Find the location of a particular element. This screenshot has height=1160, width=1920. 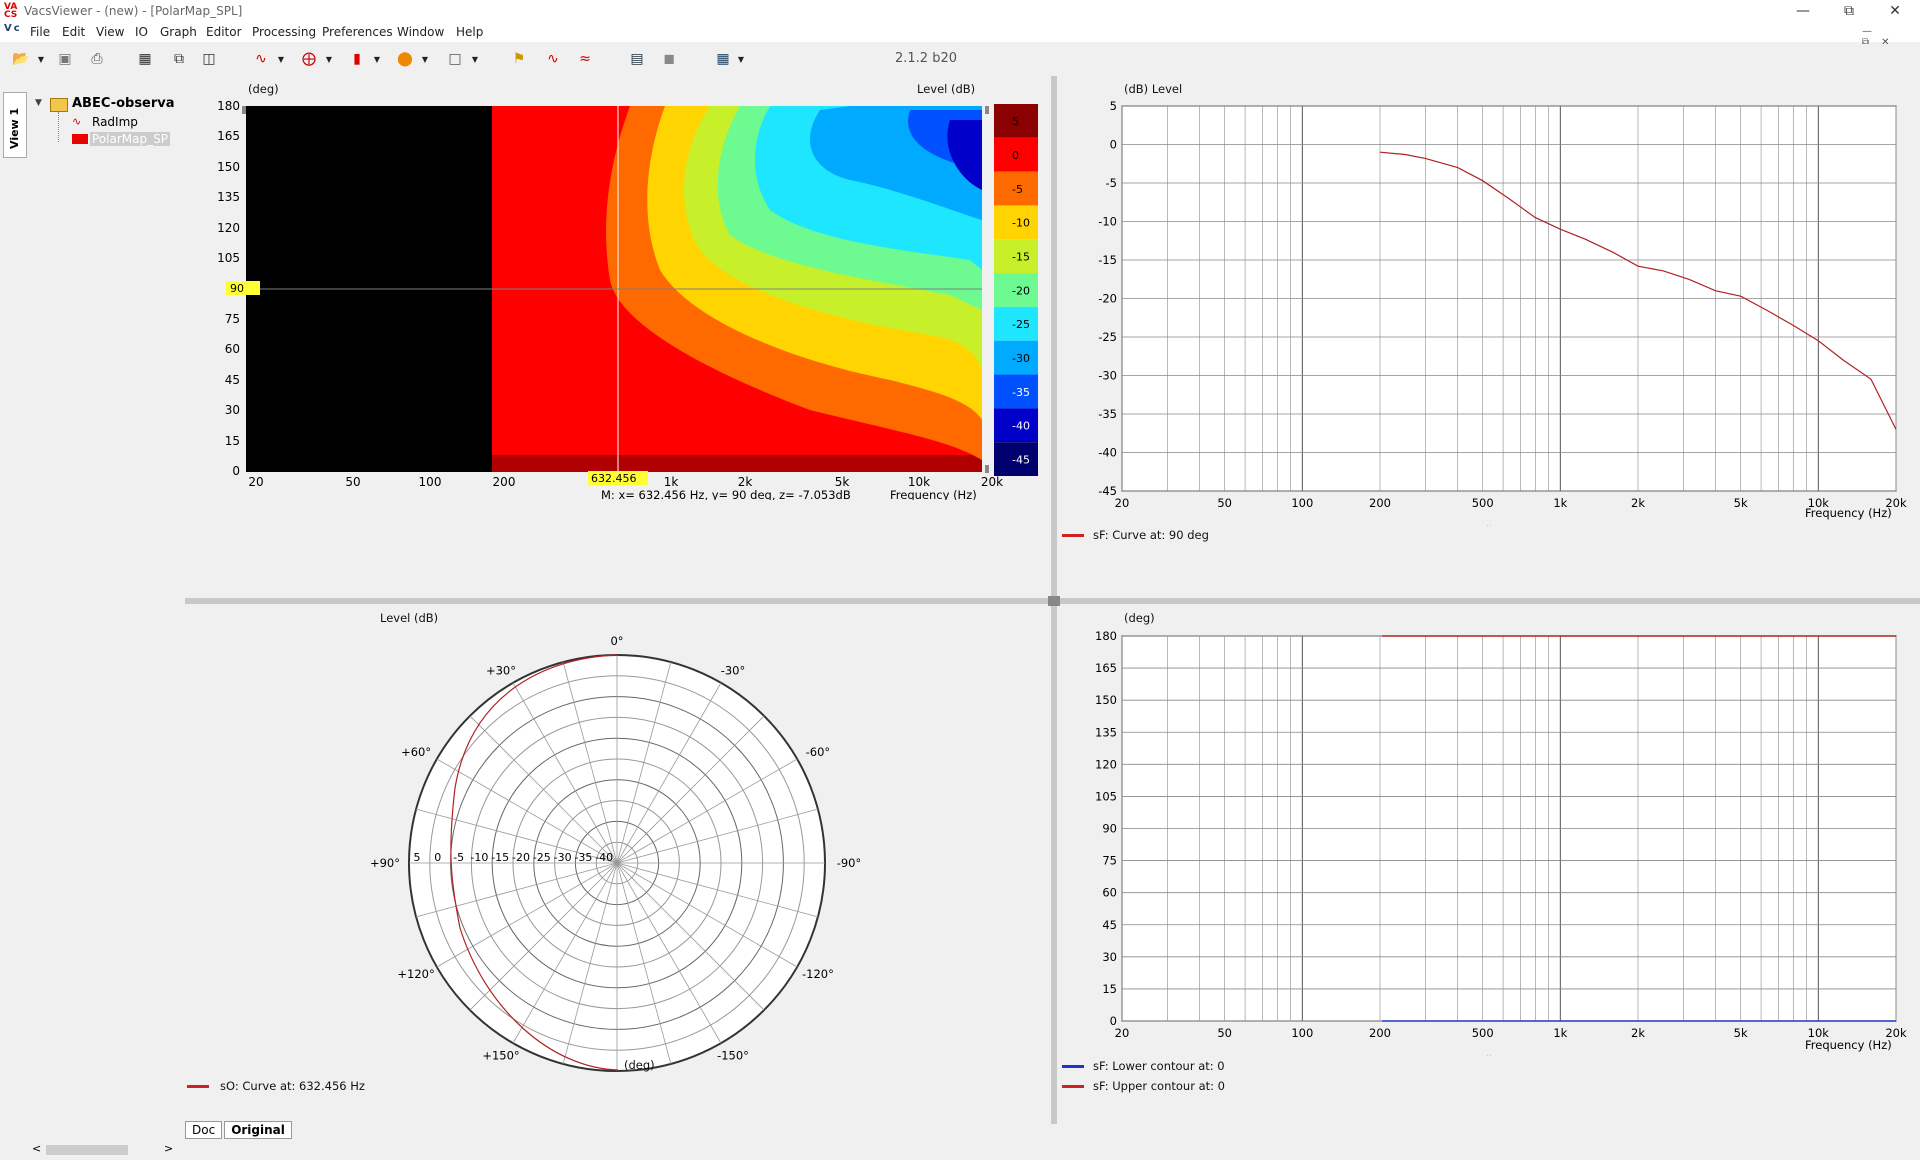

scroll-left-icon: < is located at coordinates (37, 1148).